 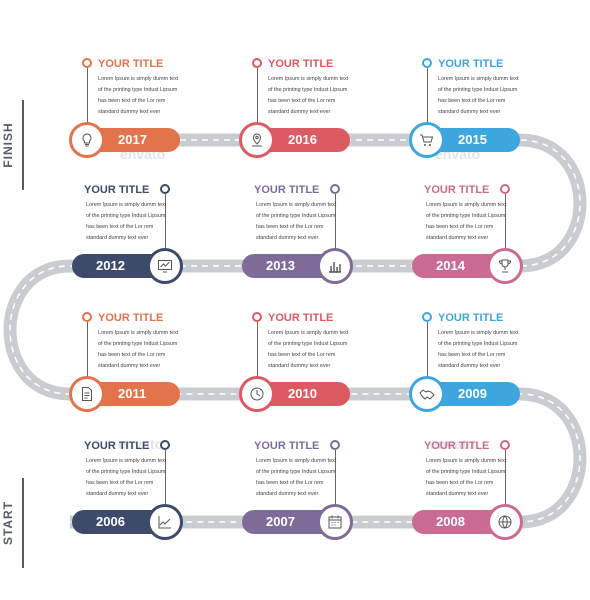 I want to click on monitor-chart-icon, so click(x=165, y=266).